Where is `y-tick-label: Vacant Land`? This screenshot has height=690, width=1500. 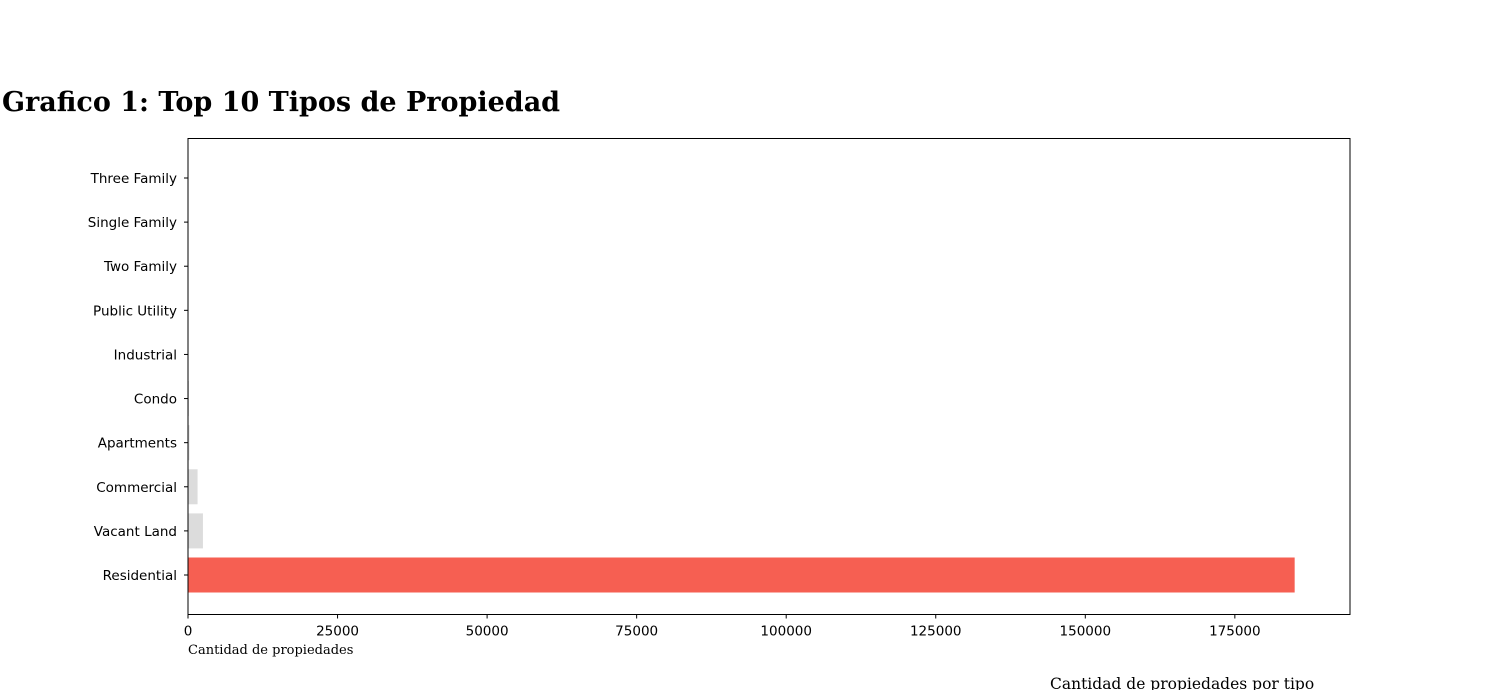
y-tick-label: Vacant Land is located at coordinates (135, 532).